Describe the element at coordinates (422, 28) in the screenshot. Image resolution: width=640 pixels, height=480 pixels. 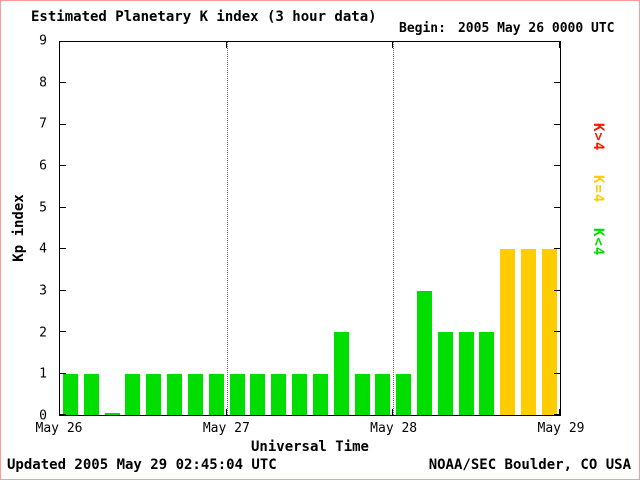
I see `begin-label: Begin:` at that location.